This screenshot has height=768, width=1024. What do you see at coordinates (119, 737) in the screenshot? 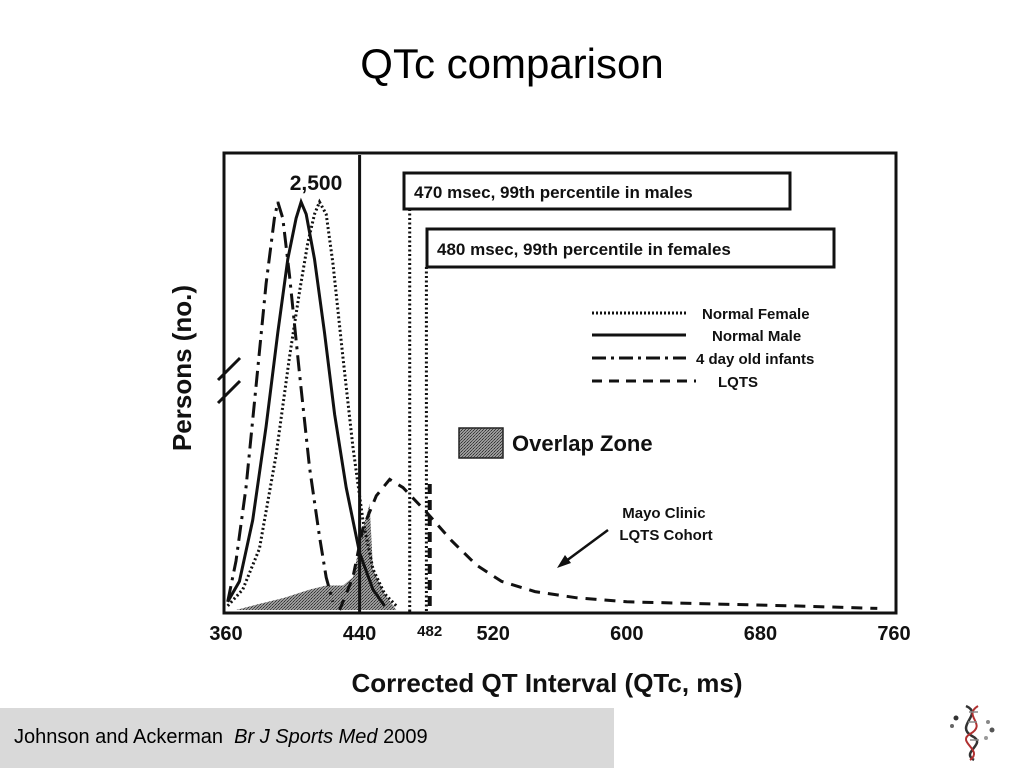
I see `citation-authors: Johnson and Ackerman` at bounding box center [119, 737].